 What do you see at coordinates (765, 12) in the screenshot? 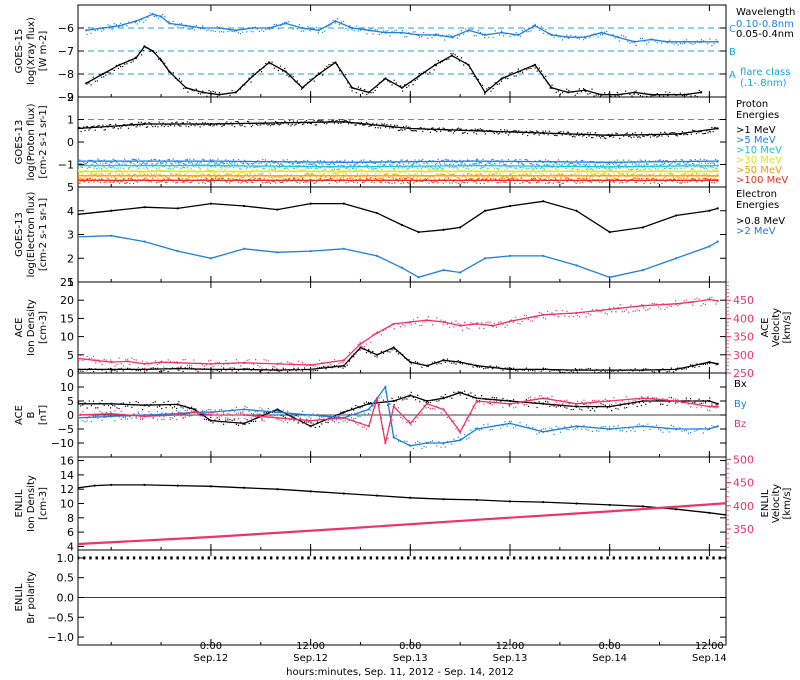
I see `legend-title: Wavelength` at bounding box center [765, 12].